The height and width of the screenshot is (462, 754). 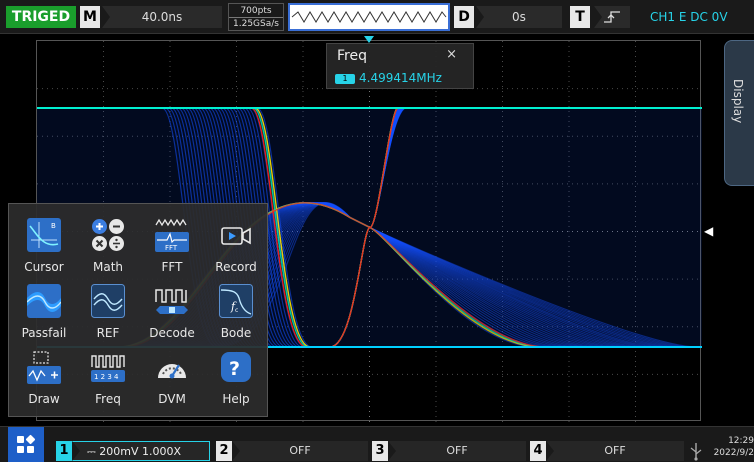 I want to click on app-label: Decode, so click(x=172, y=333).